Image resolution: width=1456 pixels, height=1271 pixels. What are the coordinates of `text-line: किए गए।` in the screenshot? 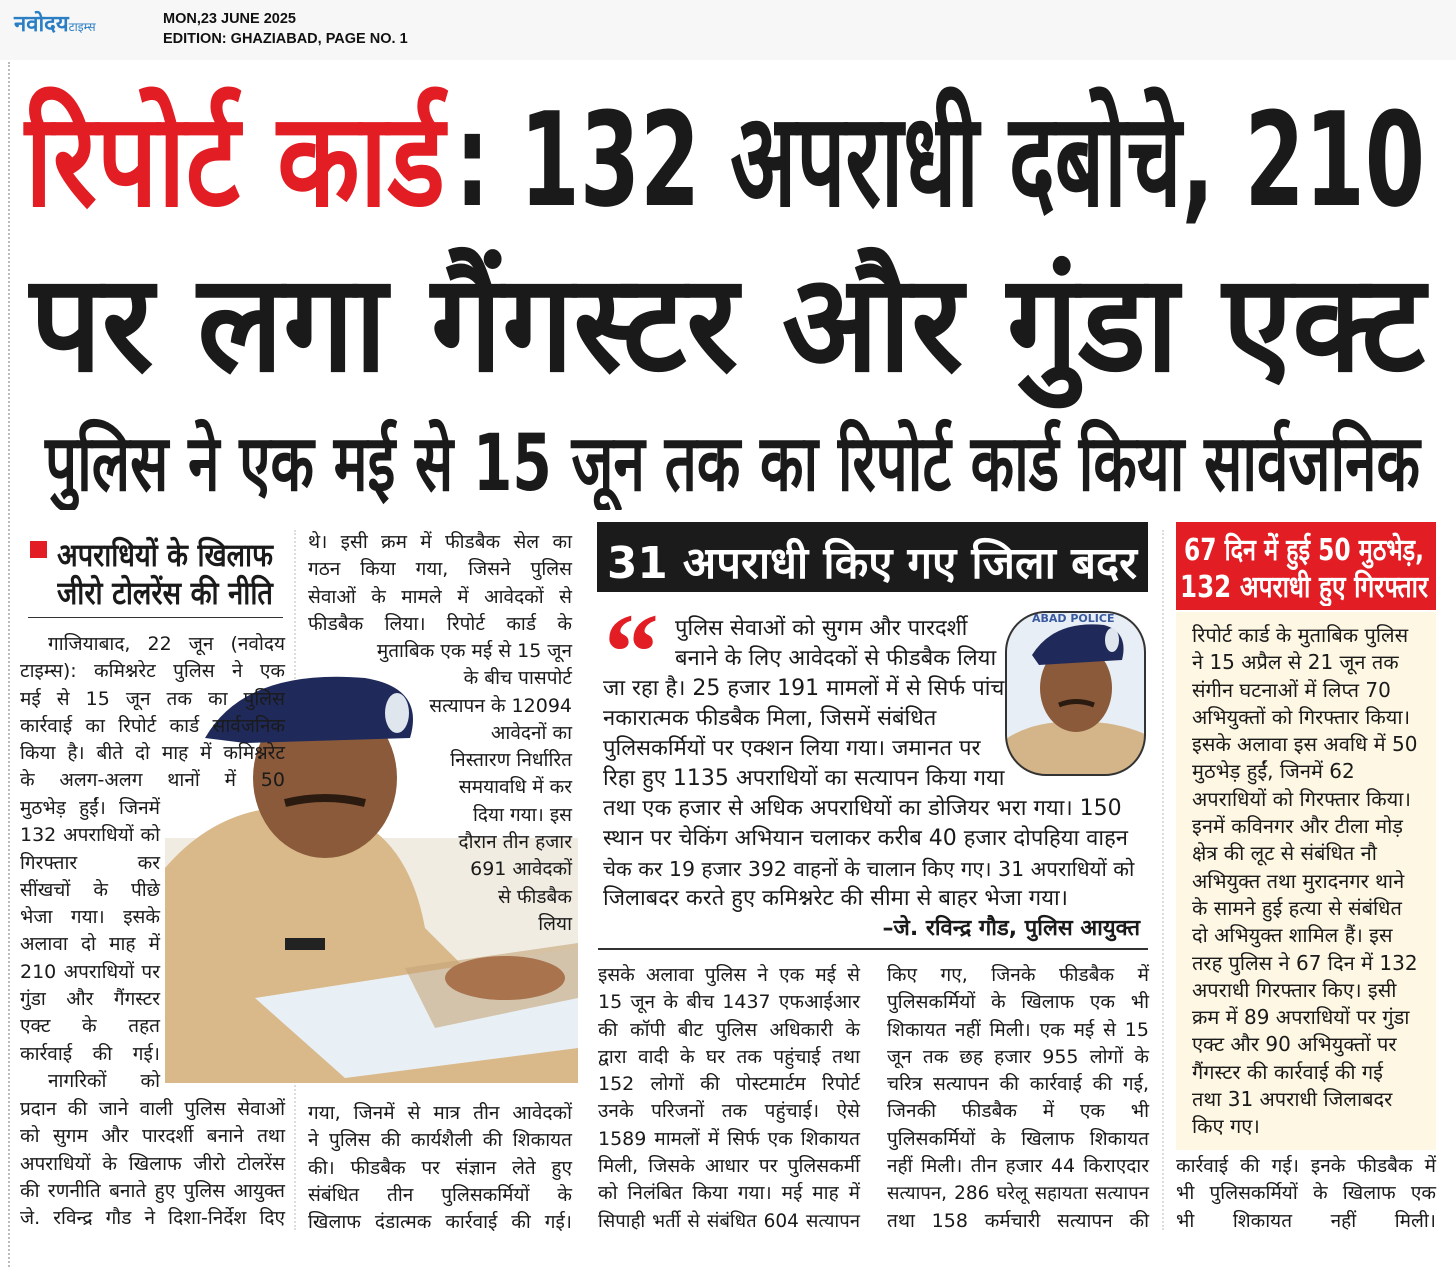 It's located at (1226, 1126).